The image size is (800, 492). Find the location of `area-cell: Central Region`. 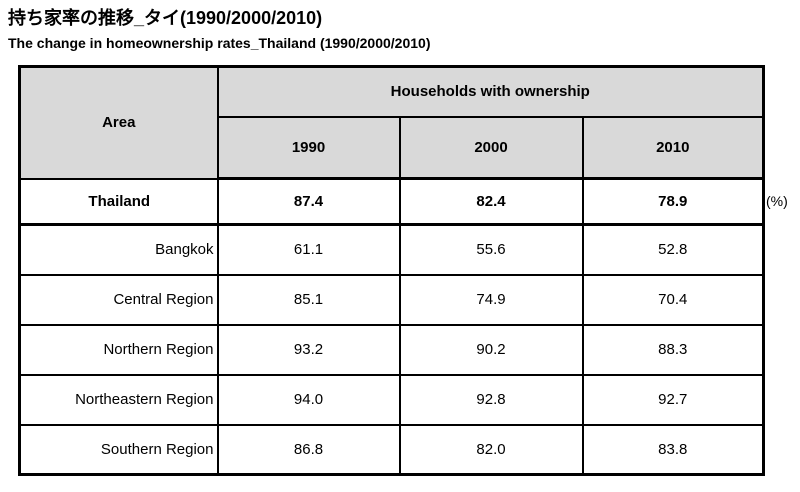

area-cell: Central Region is located at coordinates (118, 299).